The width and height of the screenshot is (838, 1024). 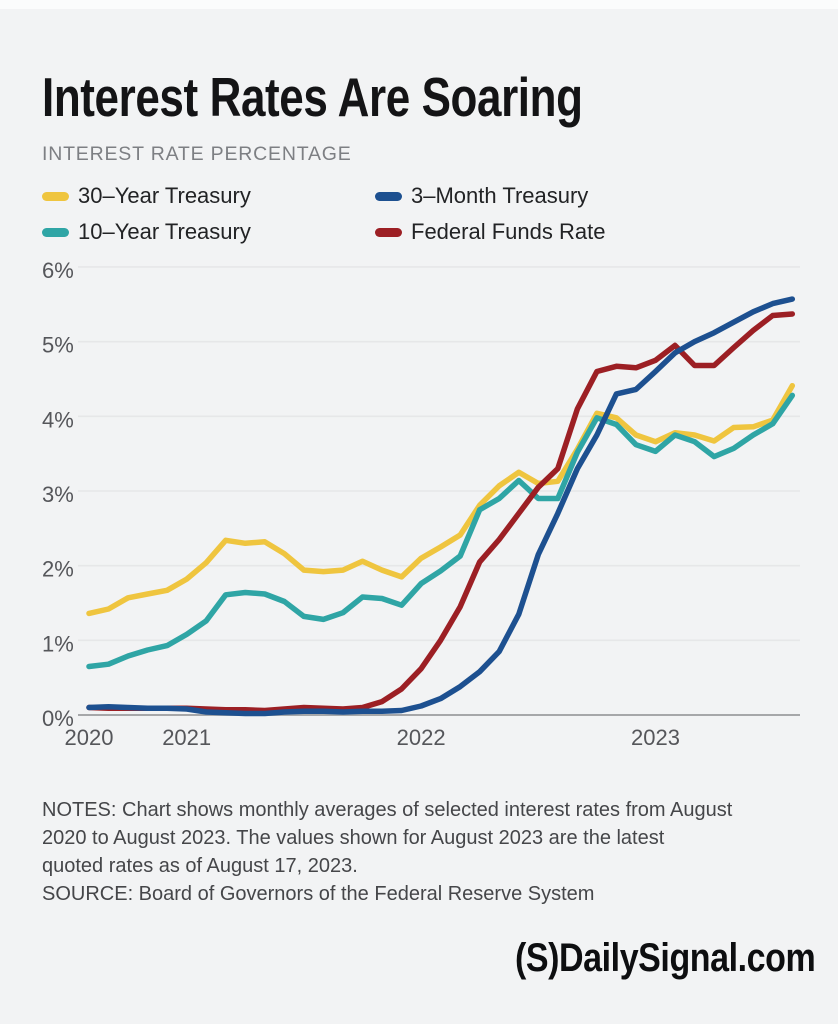 I want to click on legend-item-3-month-treasury: 3–Month Treasury, so click(x=490, y=196).